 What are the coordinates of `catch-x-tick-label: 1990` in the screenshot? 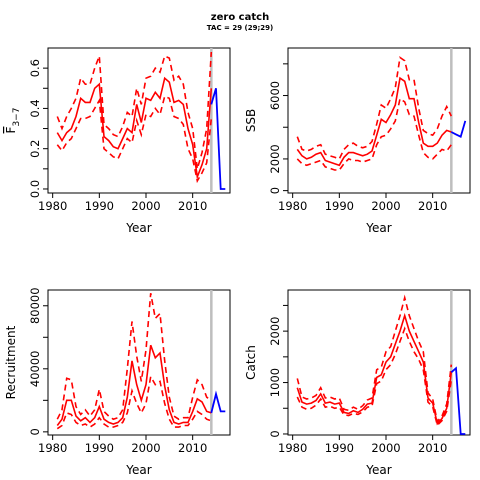 It's located at (339, 448).